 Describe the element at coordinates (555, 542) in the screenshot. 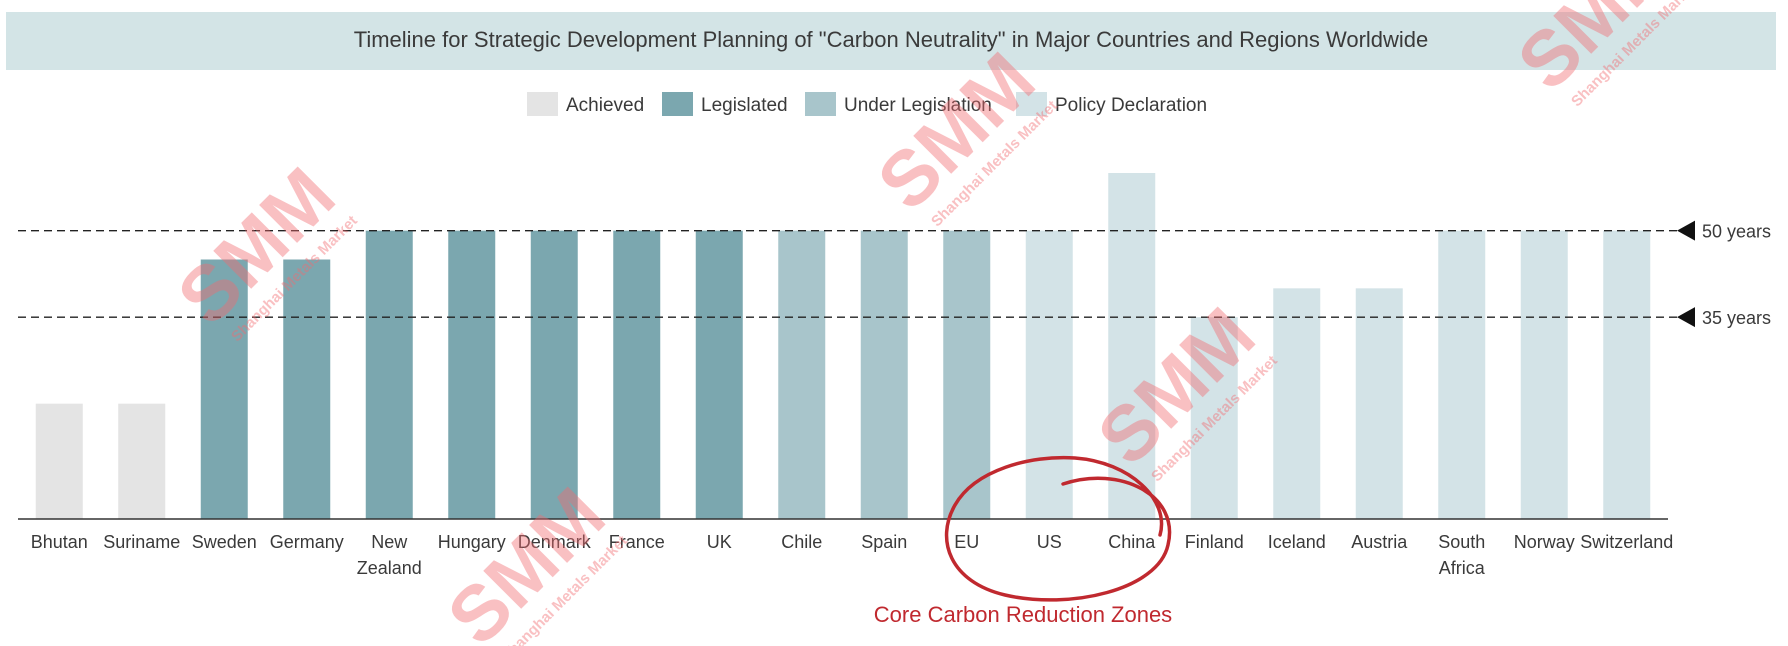

I see `category-label-denmark: Denmark` at that location.